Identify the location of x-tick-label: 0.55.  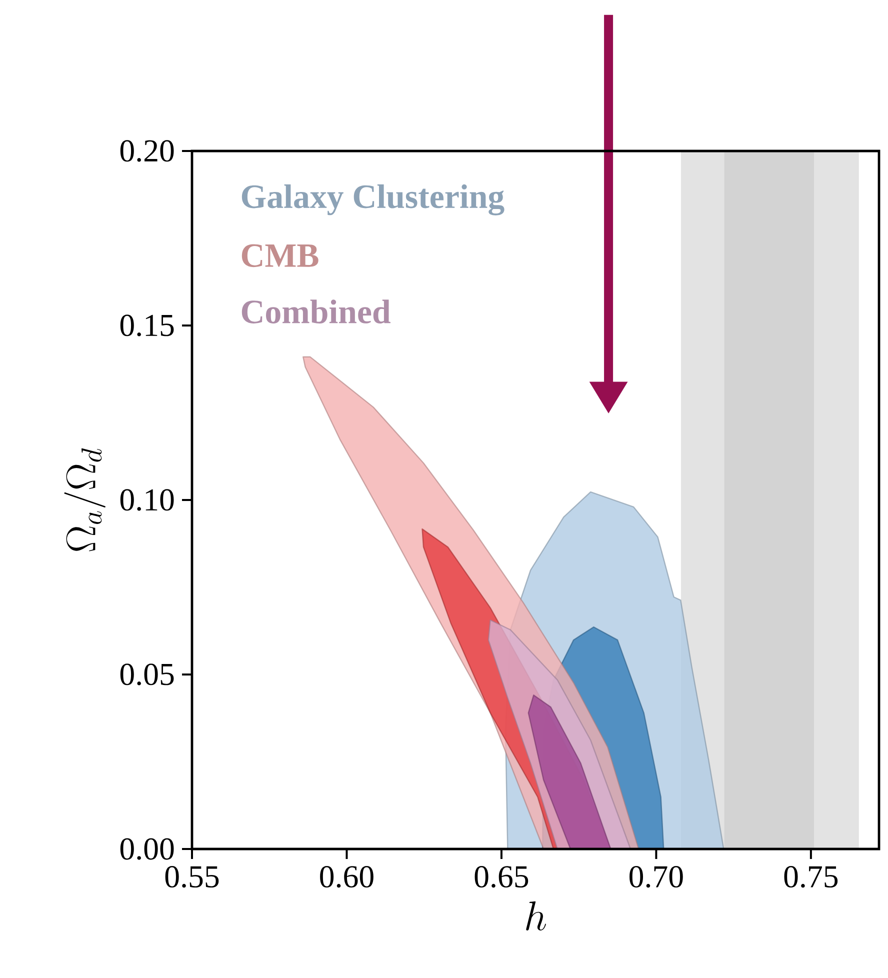
(192, 877).